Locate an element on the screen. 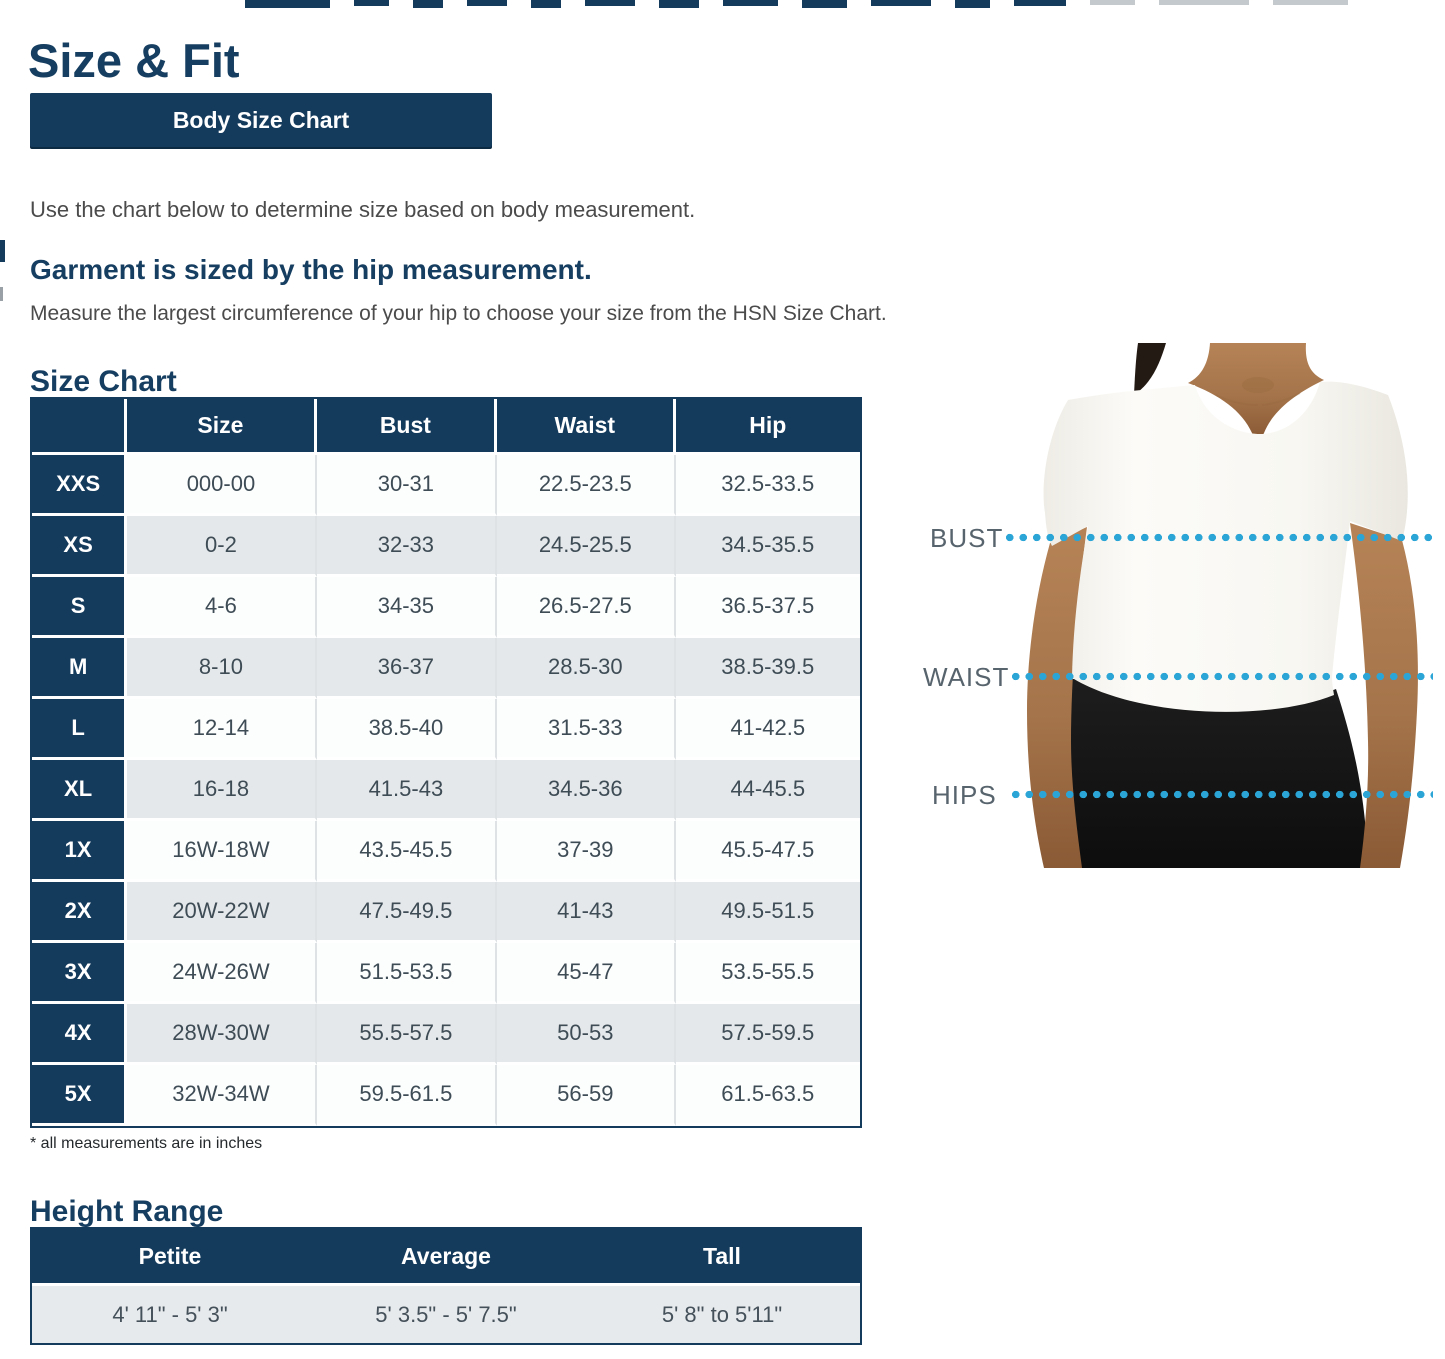  height-range-header-row: Petite Average Tall is located at coordinates (446, 1257).